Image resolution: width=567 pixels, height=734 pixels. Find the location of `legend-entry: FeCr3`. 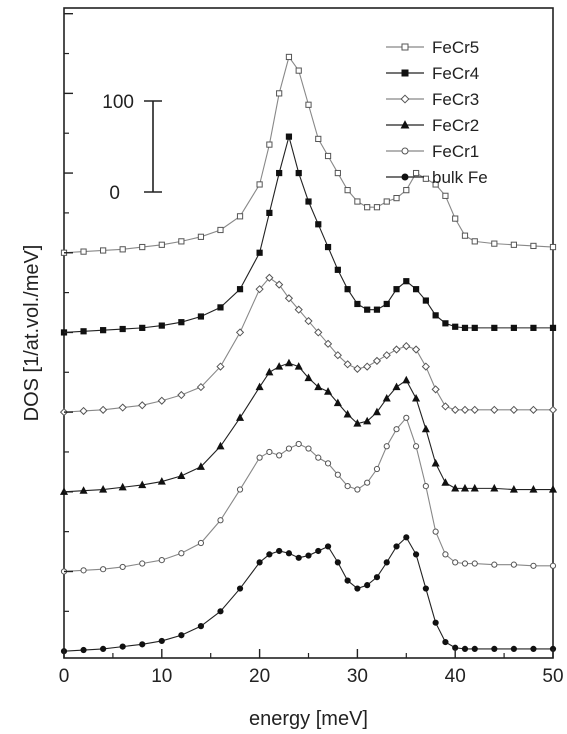

legend-entry: FeCr3 is located at coordinates (432, 99).